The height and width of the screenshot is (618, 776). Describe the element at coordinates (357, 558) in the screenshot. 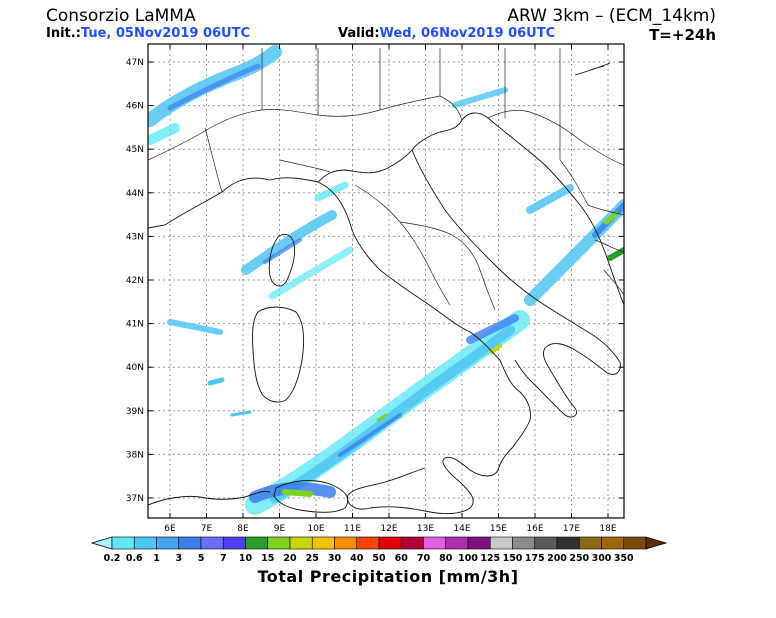

I see `legend-value: 40` at that location.